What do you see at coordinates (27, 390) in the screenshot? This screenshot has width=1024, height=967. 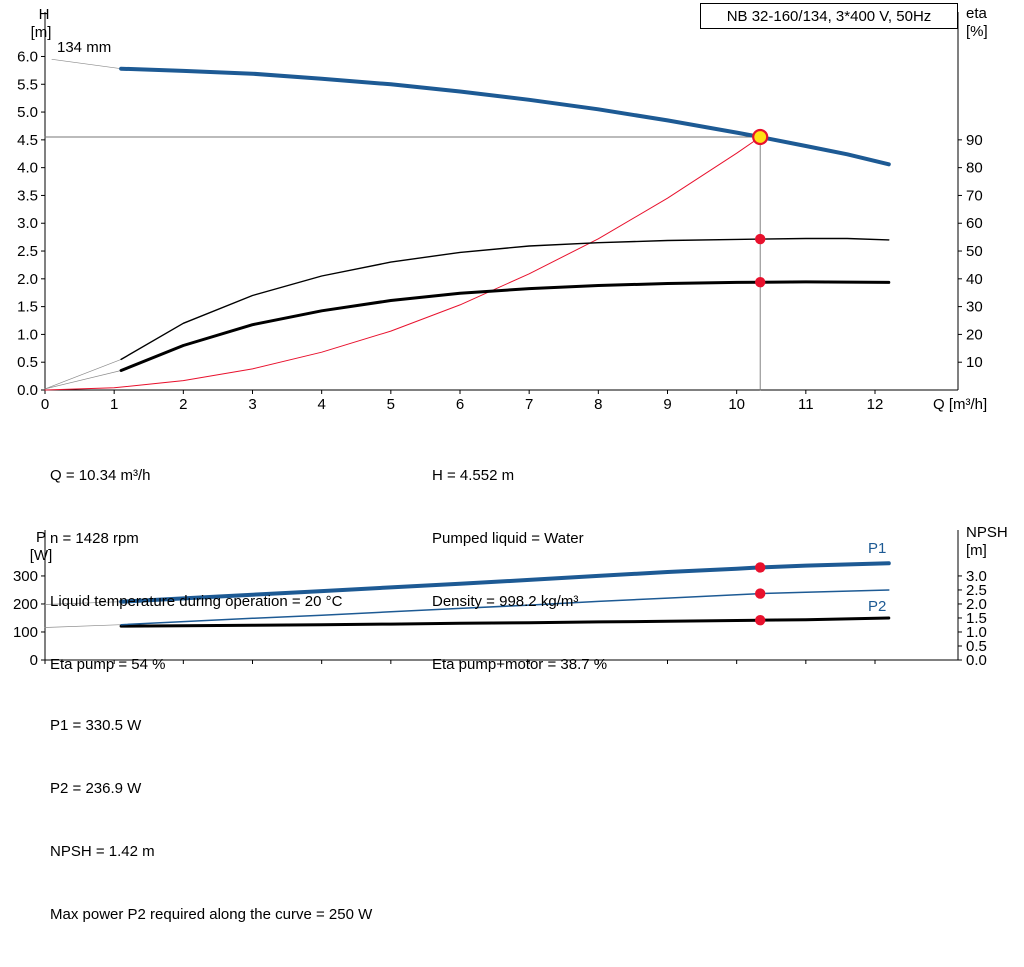 I see `y-tick-left-label: 0.0` at bounding box center [27, 390].